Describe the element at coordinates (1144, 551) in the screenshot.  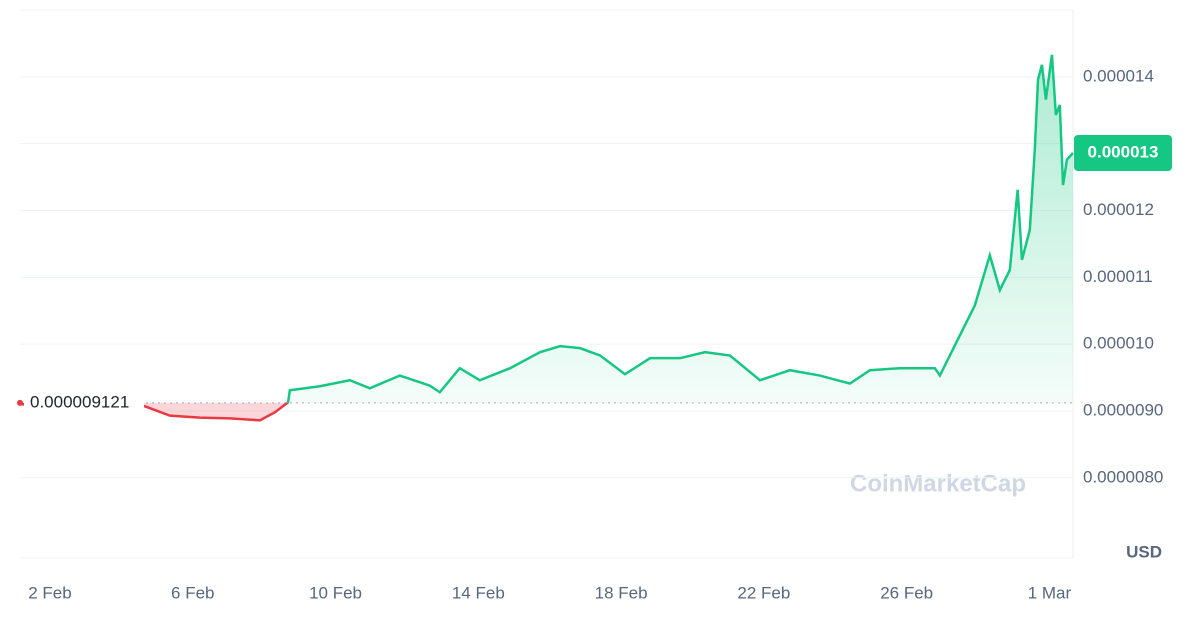
I see `unit-label: USD` at that location.